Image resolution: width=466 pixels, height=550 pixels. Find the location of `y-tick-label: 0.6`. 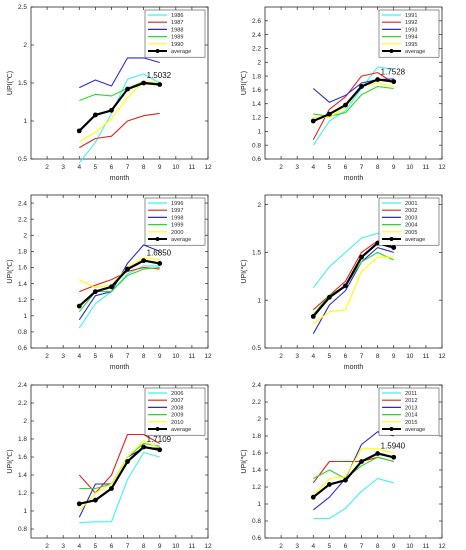

y-tick-label: 0.6 is located at coordinates (256, 538).